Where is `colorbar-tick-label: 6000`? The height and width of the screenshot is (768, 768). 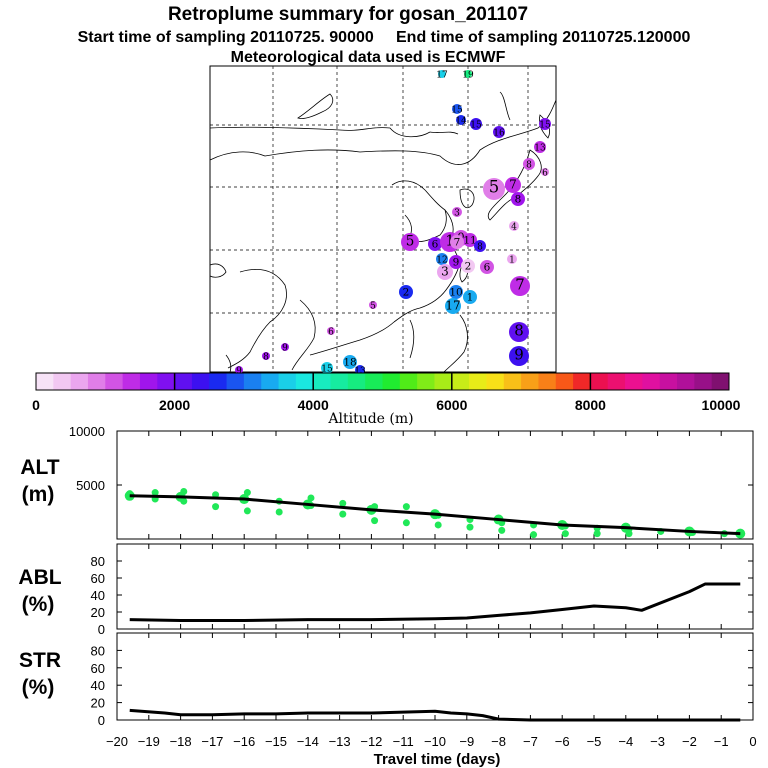 colorbar-tick-label: 6000 is located at coordinates (451, 405).